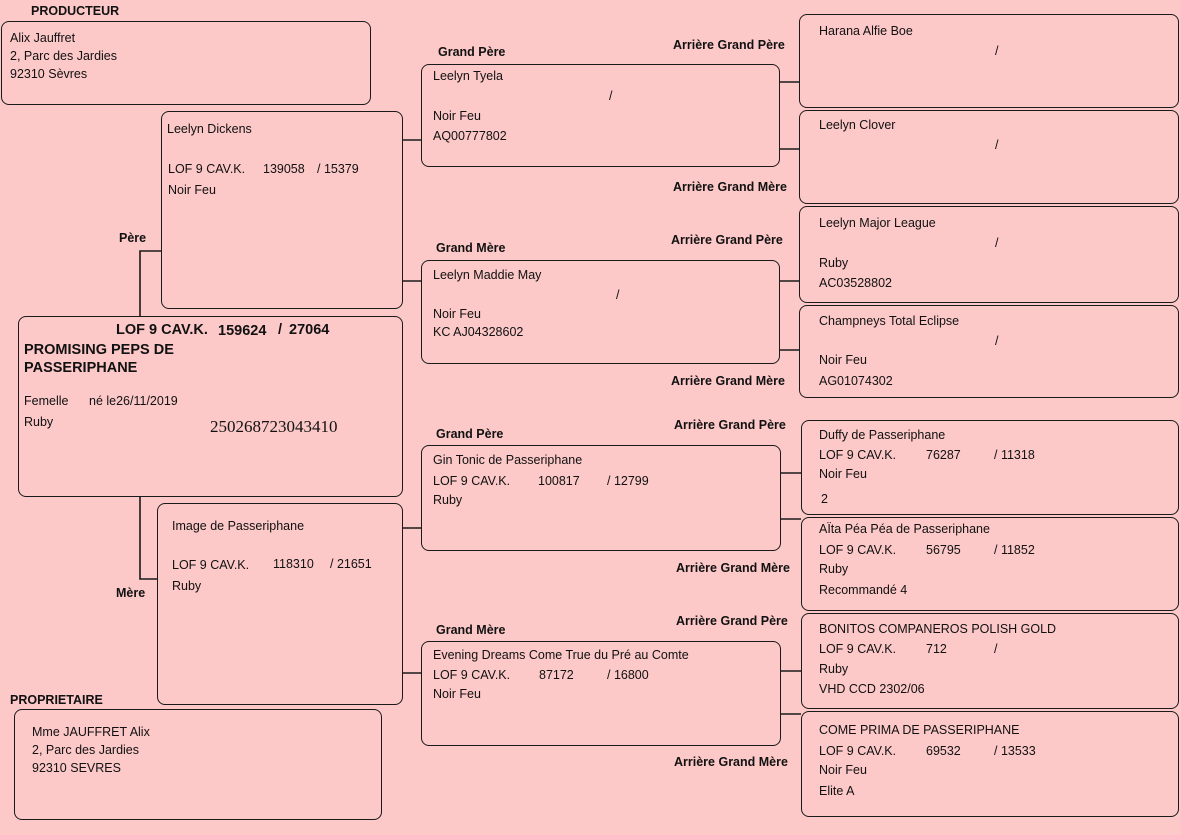 Image resolution: width=1181 pixels, height=835 pixels. What do you see at coordinates (727, 240) in the screenshot?
I see `ggp2-label: Arrière Grand Père` at bounding box center [727, 240].